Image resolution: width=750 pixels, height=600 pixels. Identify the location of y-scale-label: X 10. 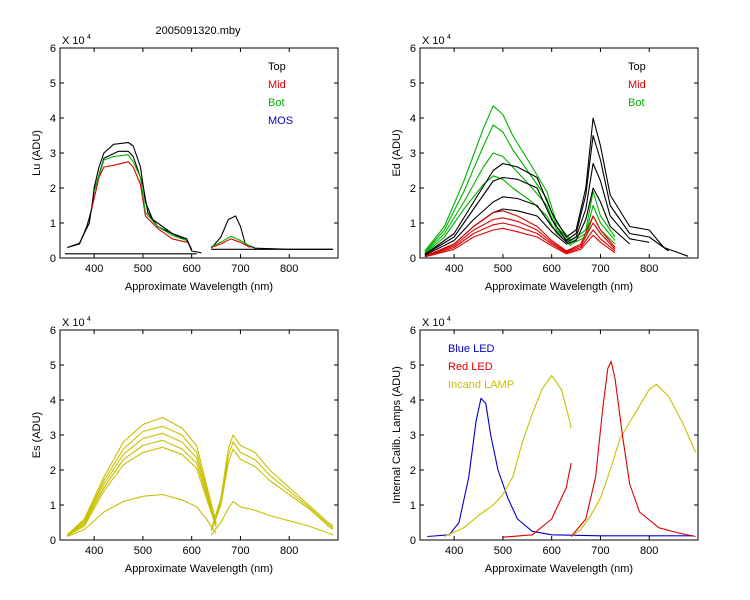
(433, 323).